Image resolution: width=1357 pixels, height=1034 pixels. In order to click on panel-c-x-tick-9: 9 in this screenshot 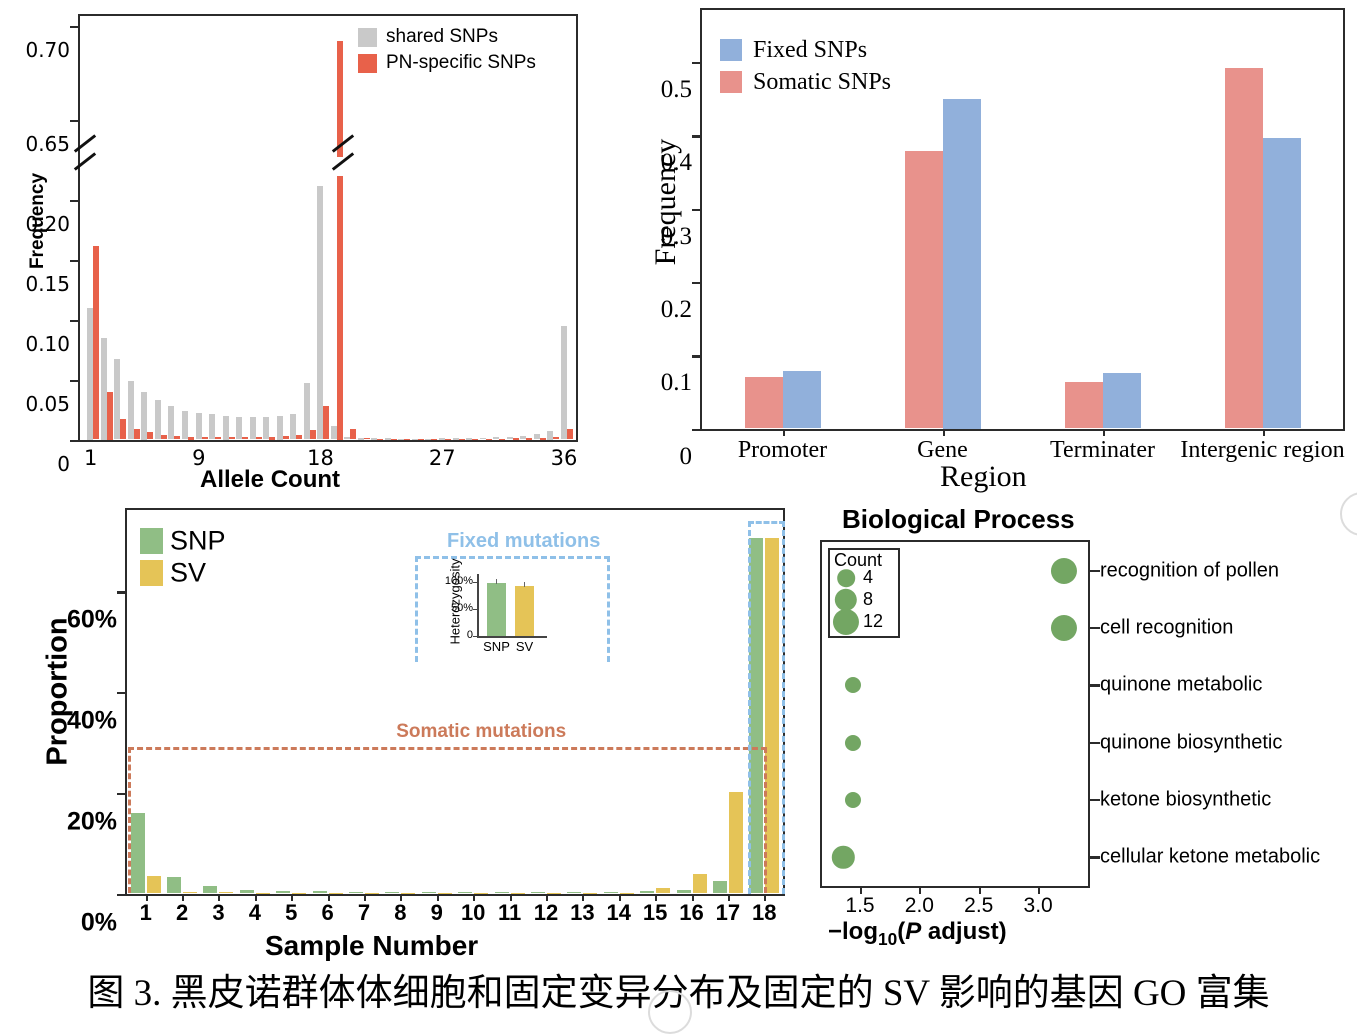, I will do `click(436, 912)`.